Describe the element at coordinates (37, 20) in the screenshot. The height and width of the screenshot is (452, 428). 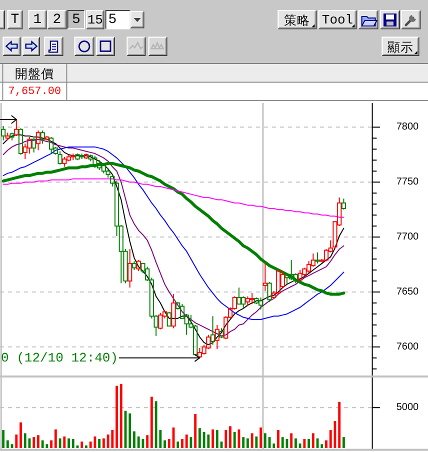
I see `button: 1` at that location.